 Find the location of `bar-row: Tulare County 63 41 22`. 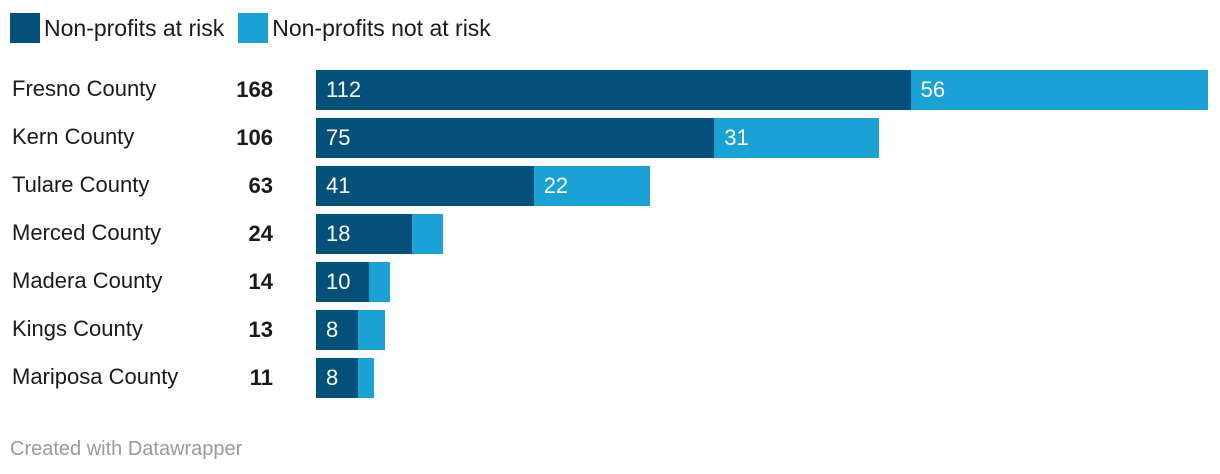

bar-row: Tulare County 63 41 22 is located at coordinates (610, 186).